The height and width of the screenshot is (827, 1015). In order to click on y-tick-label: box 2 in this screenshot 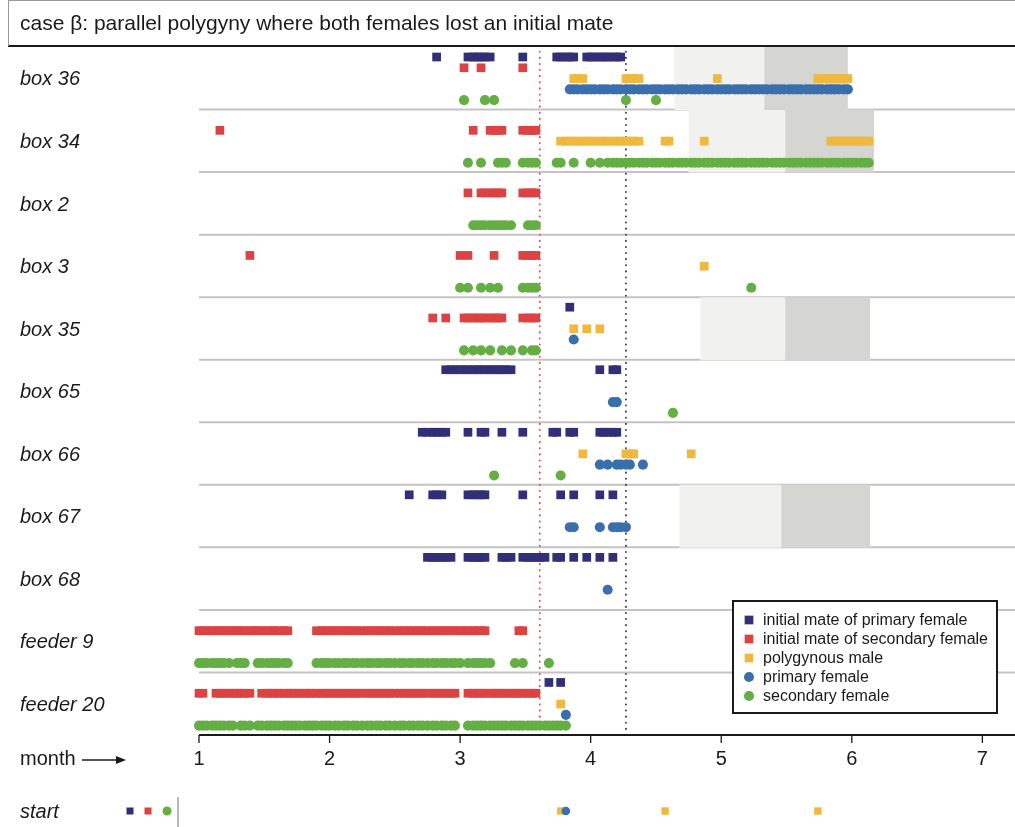, I will do `click(44, 203)`.